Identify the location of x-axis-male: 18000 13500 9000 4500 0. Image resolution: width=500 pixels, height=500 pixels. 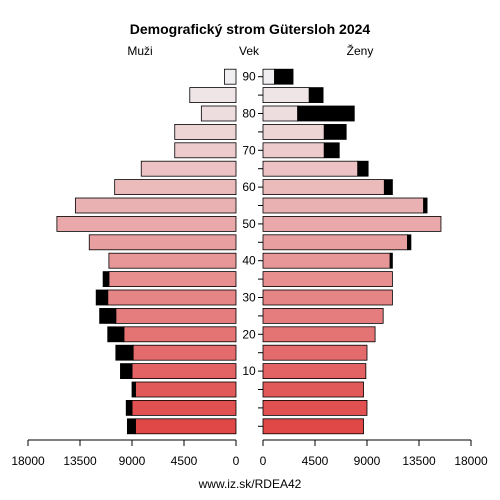
(125, 453).